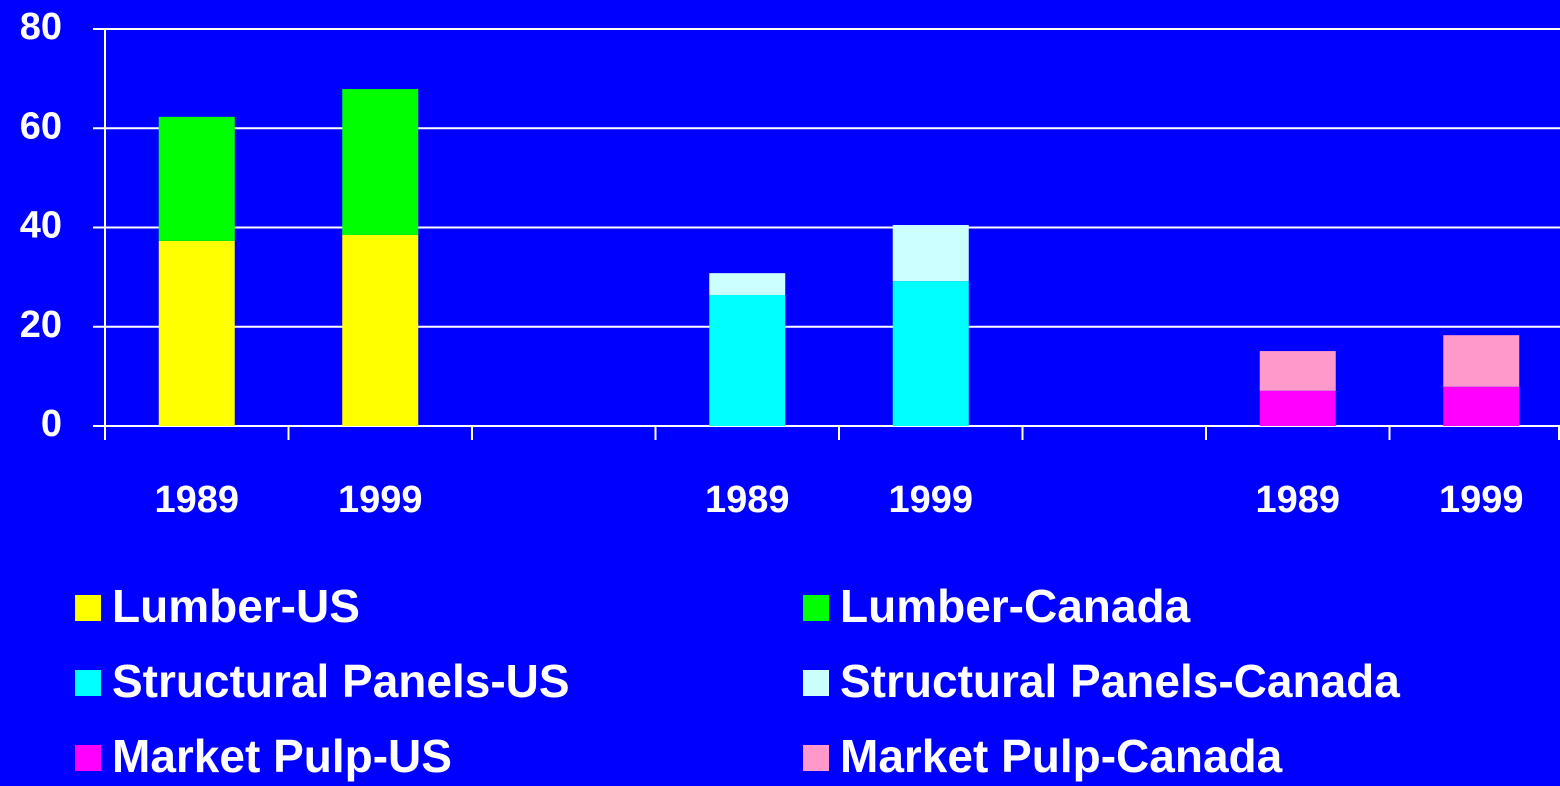 The width and height of the screenshot is (1560, 786). What do you see at coordinates (41, 126) in the screenshot?
I see `y-tick-label: 60` at bounding box center [41, 126].